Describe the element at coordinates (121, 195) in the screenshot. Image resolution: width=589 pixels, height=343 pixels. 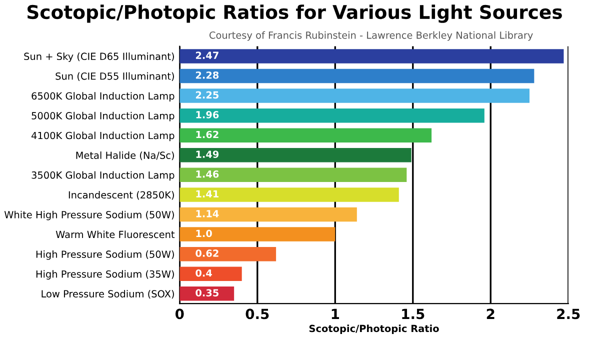
I see `y-tick-label: Incandescent (2850K)` at that location.